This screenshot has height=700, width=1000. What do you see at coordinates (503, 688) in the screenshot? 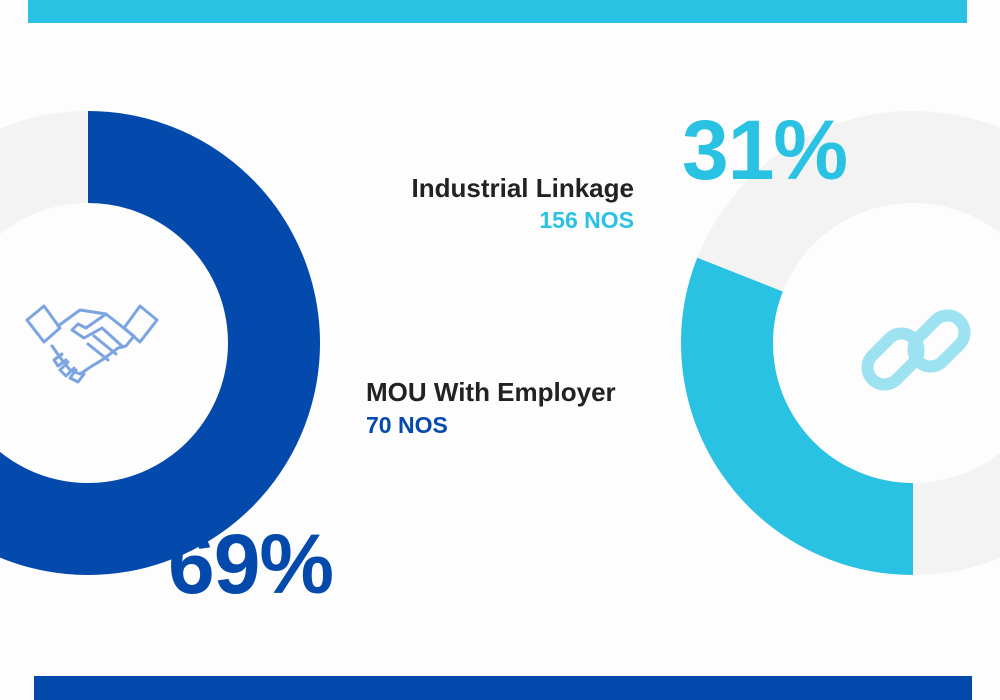
I see `bottom-accent-bar` at bounding box center [503, 688].